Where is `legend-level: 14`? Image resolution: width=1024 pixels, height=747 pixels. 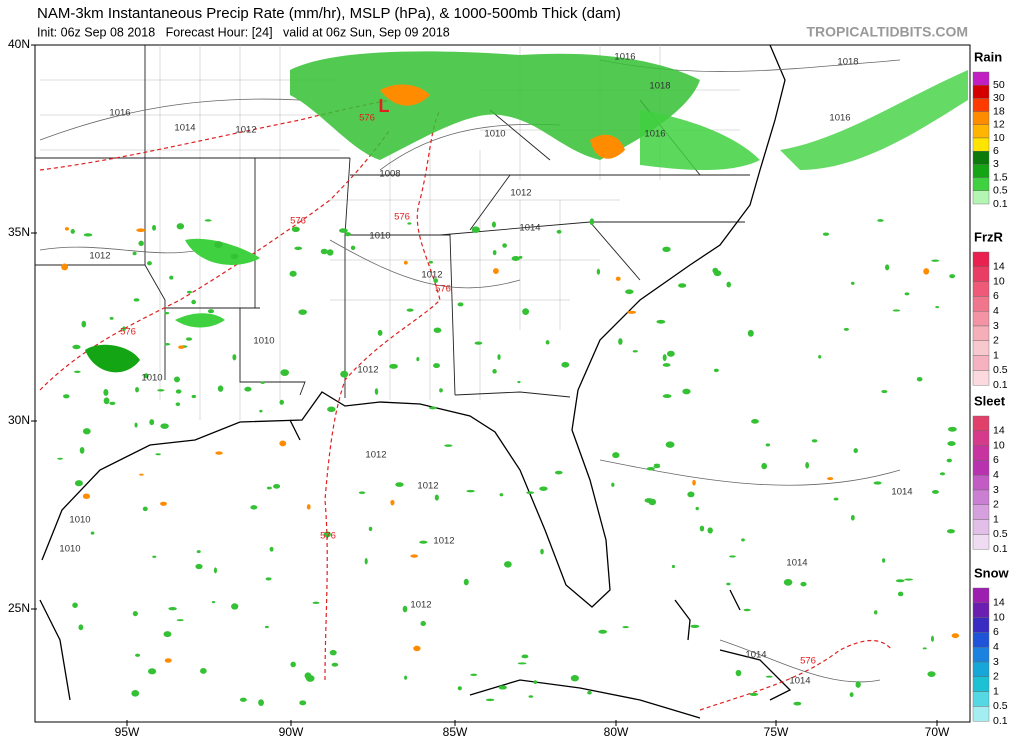
legend-level: 14 is located at coordinates (999, 431).